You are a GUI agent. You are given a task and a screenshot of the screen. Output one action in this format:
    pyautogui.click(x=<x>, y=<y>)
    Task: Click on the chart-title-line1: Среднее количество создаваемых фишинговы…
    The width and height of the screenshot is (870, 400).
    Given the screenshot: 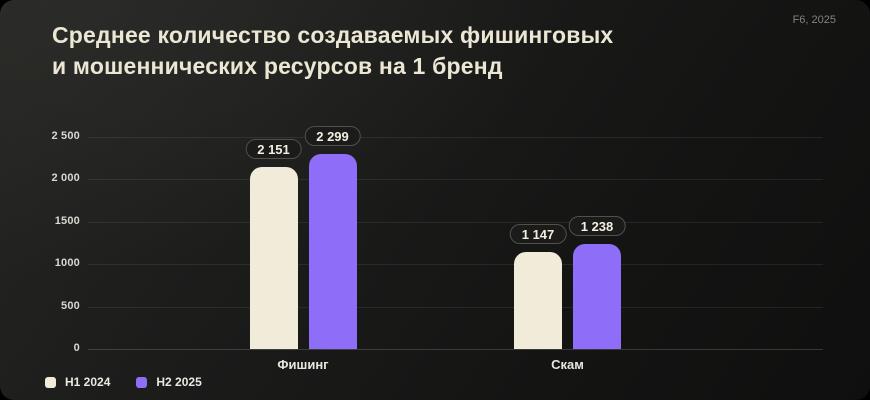 What is the action you would take?
    pyautogui.click(x=333, y=35)
    